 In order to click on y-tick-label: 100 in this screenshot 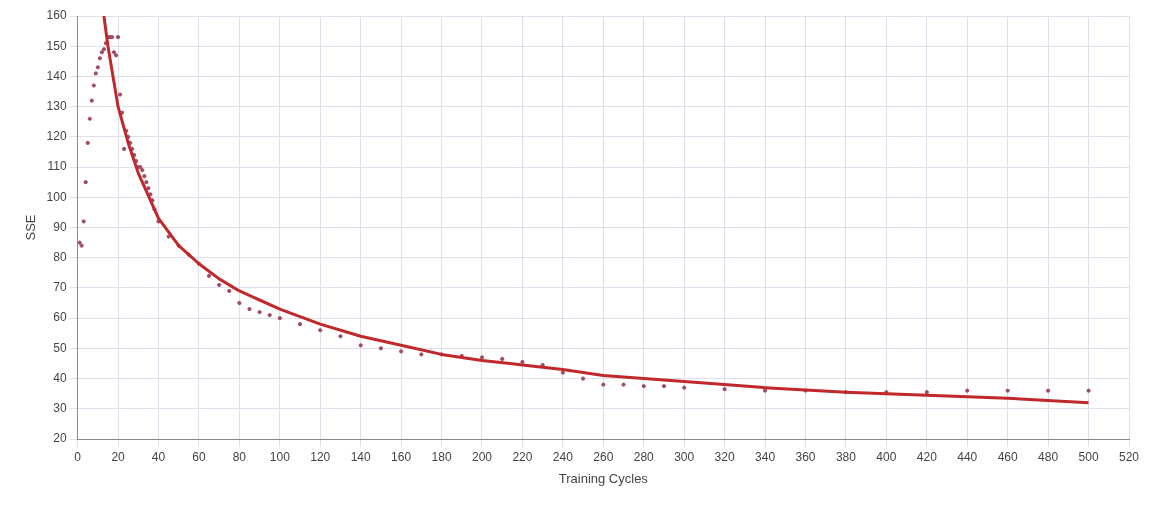, I will do `click(56, 196)`.